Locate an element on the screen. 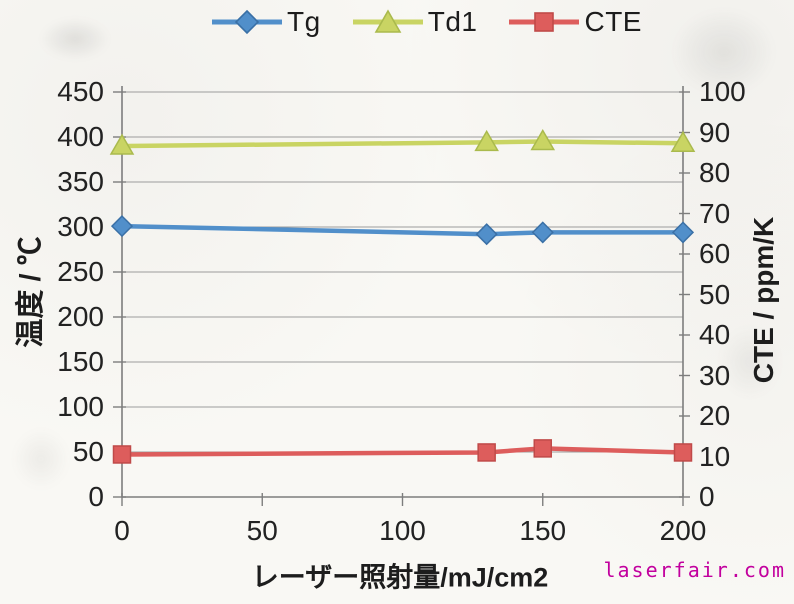 This screenshot has height=604, width=794. tg-diamond-marker-icon is located at coordinates (247, 22).